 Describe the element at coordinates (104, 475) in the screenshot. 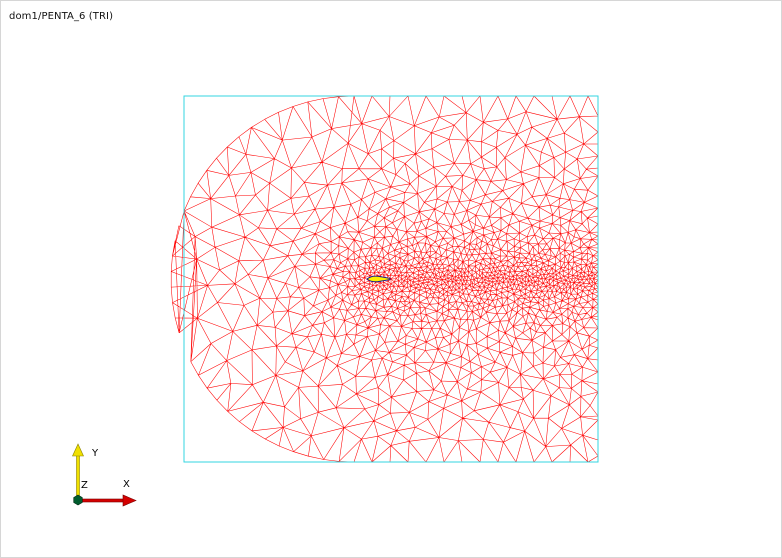

I see `axis-triad-graphic` at that location.